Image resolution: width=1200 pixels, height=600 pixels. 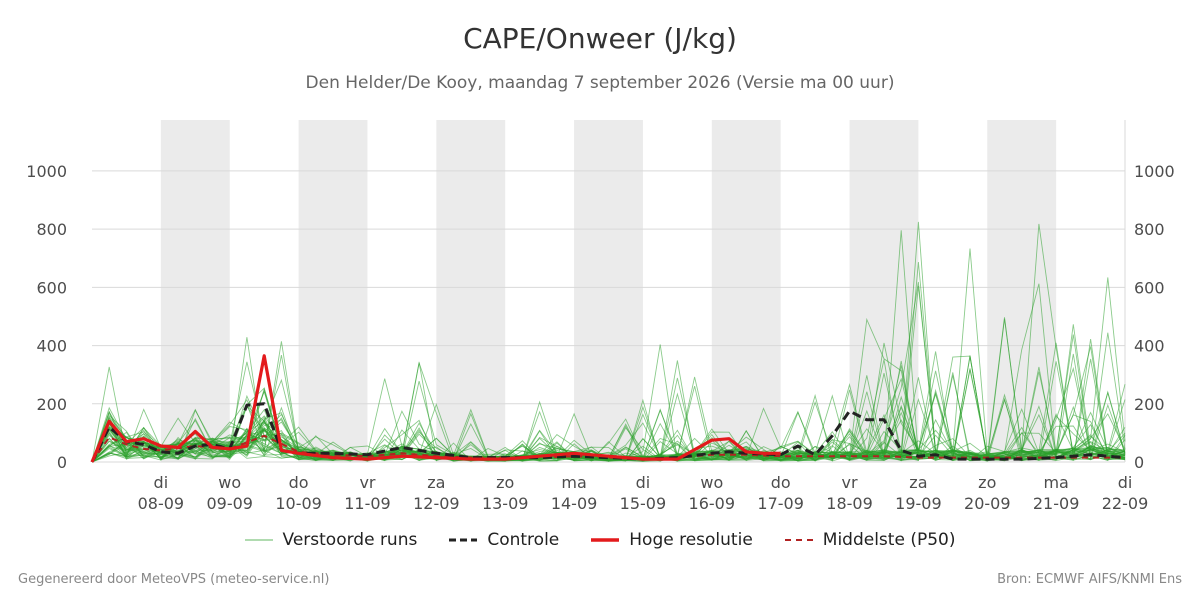 What do you see at coordinates (1056, 503) in the screenshot?
I see `x-tick-date-14: 21-09` at bounding box center [1056, 503].